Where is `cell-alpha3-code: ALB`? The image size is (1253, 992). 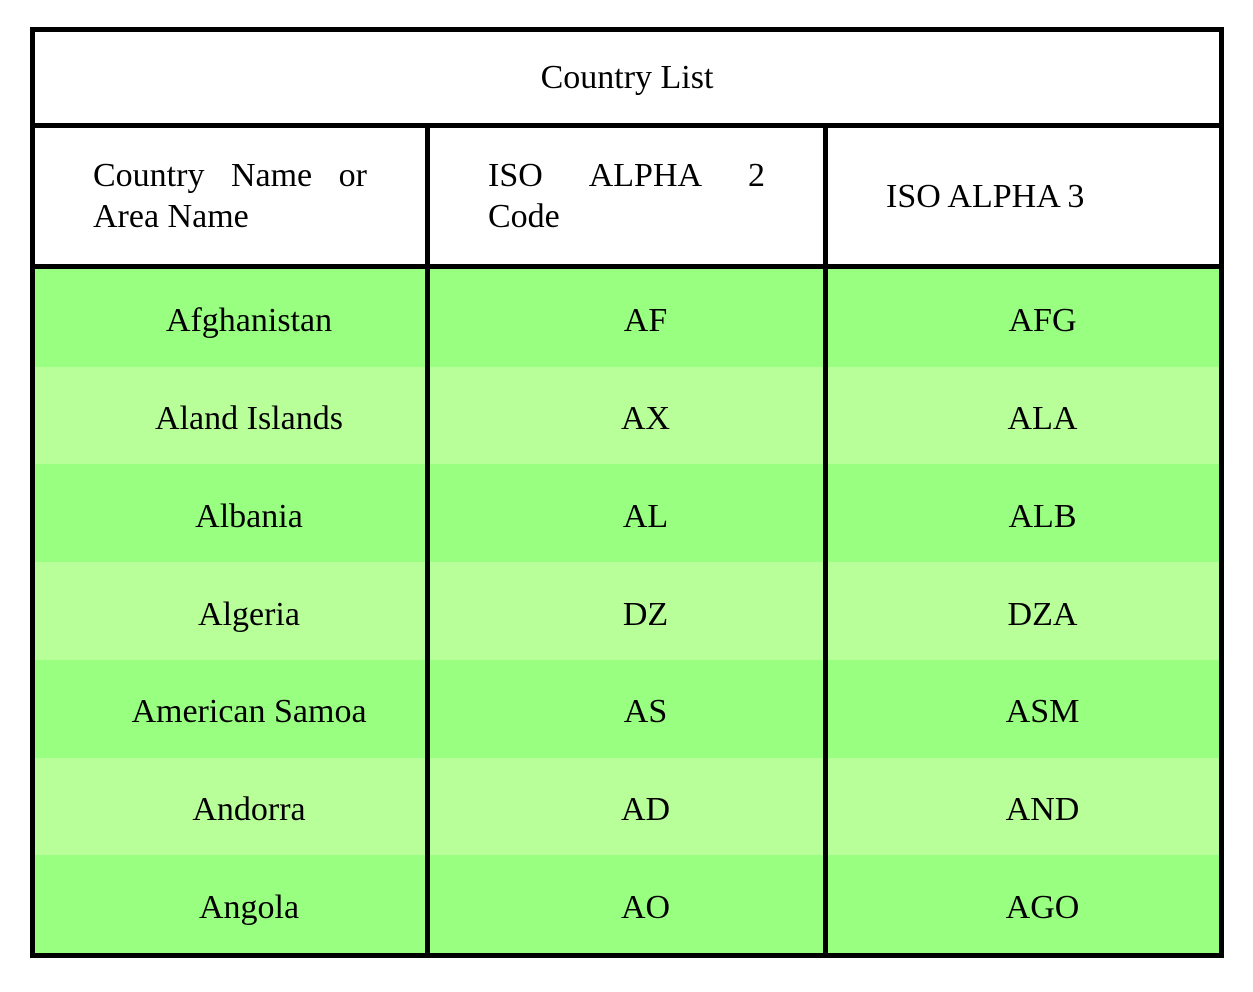 cell-alpha3-code: ALB is located at coordinates (1023, 513).